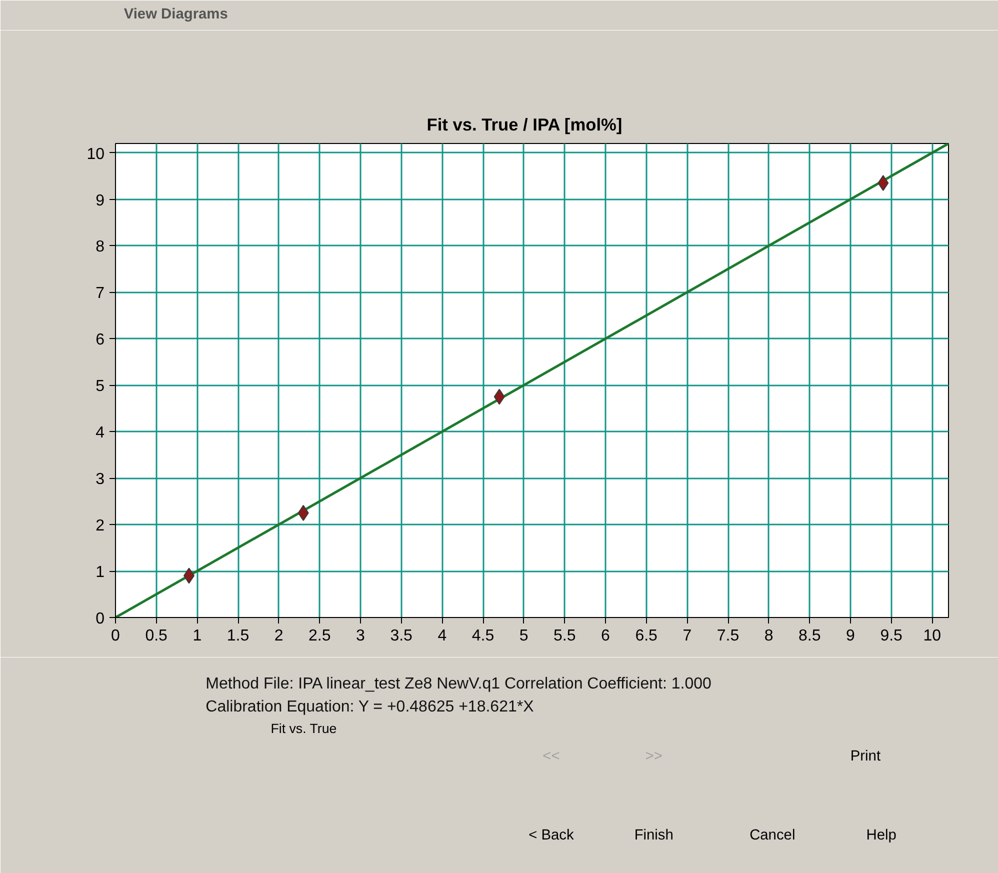  Describe the element at coordinates (865, 756) in the screenshot. I see `text: Print` at that location.